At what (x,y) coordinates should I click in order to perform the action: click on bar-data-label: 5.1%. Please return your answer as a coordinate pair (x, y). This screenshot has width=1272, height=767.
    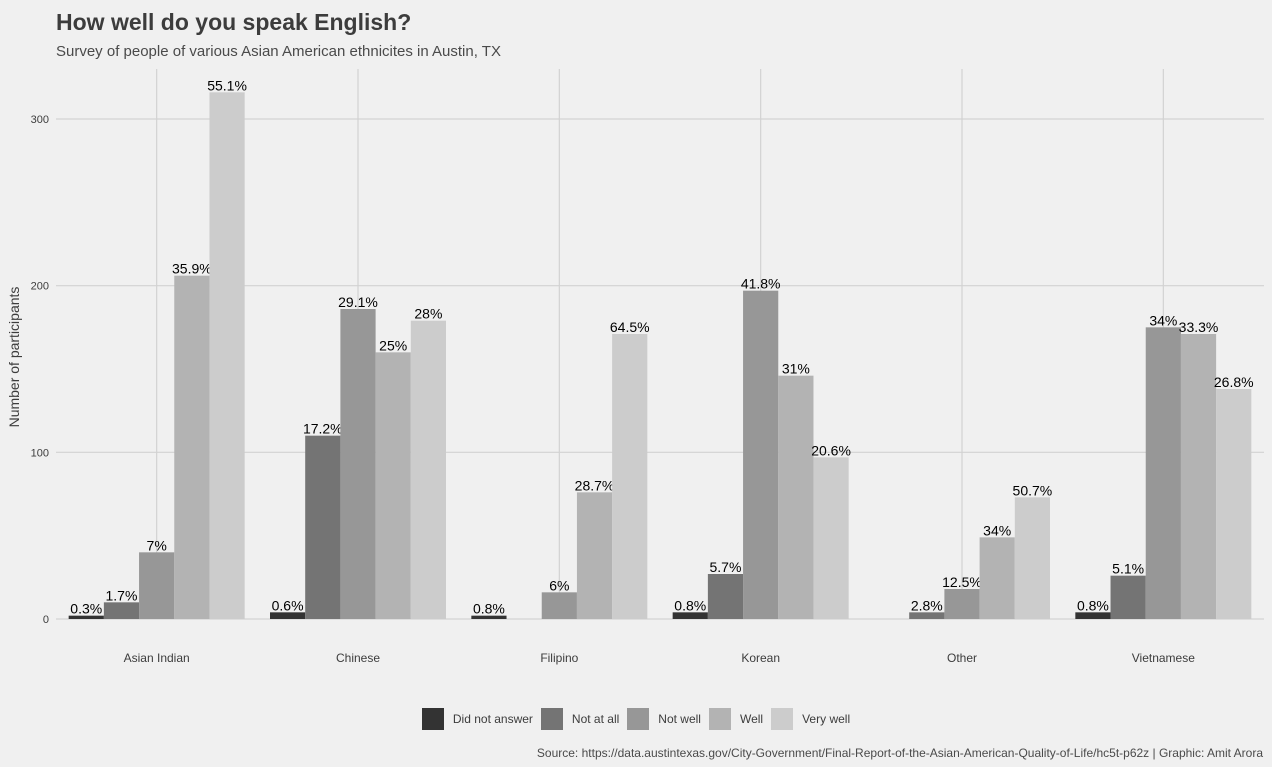
    Looking at the image, I should click on (1128, 569).